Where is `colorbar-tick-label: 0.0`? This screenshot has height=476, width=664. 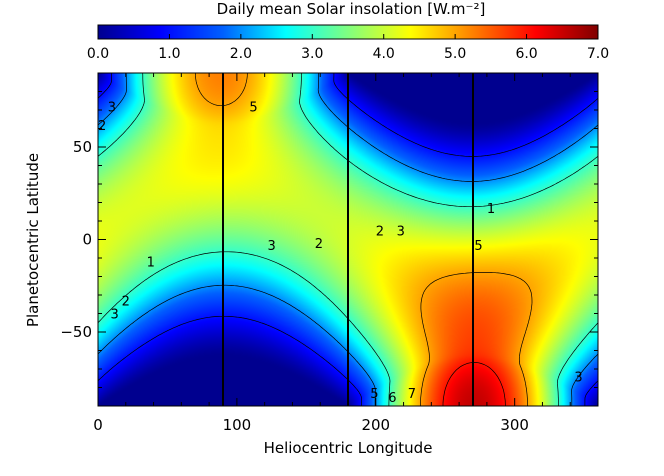 colorbar-tick-label: 0.0 is located at coordinates (98, 54).